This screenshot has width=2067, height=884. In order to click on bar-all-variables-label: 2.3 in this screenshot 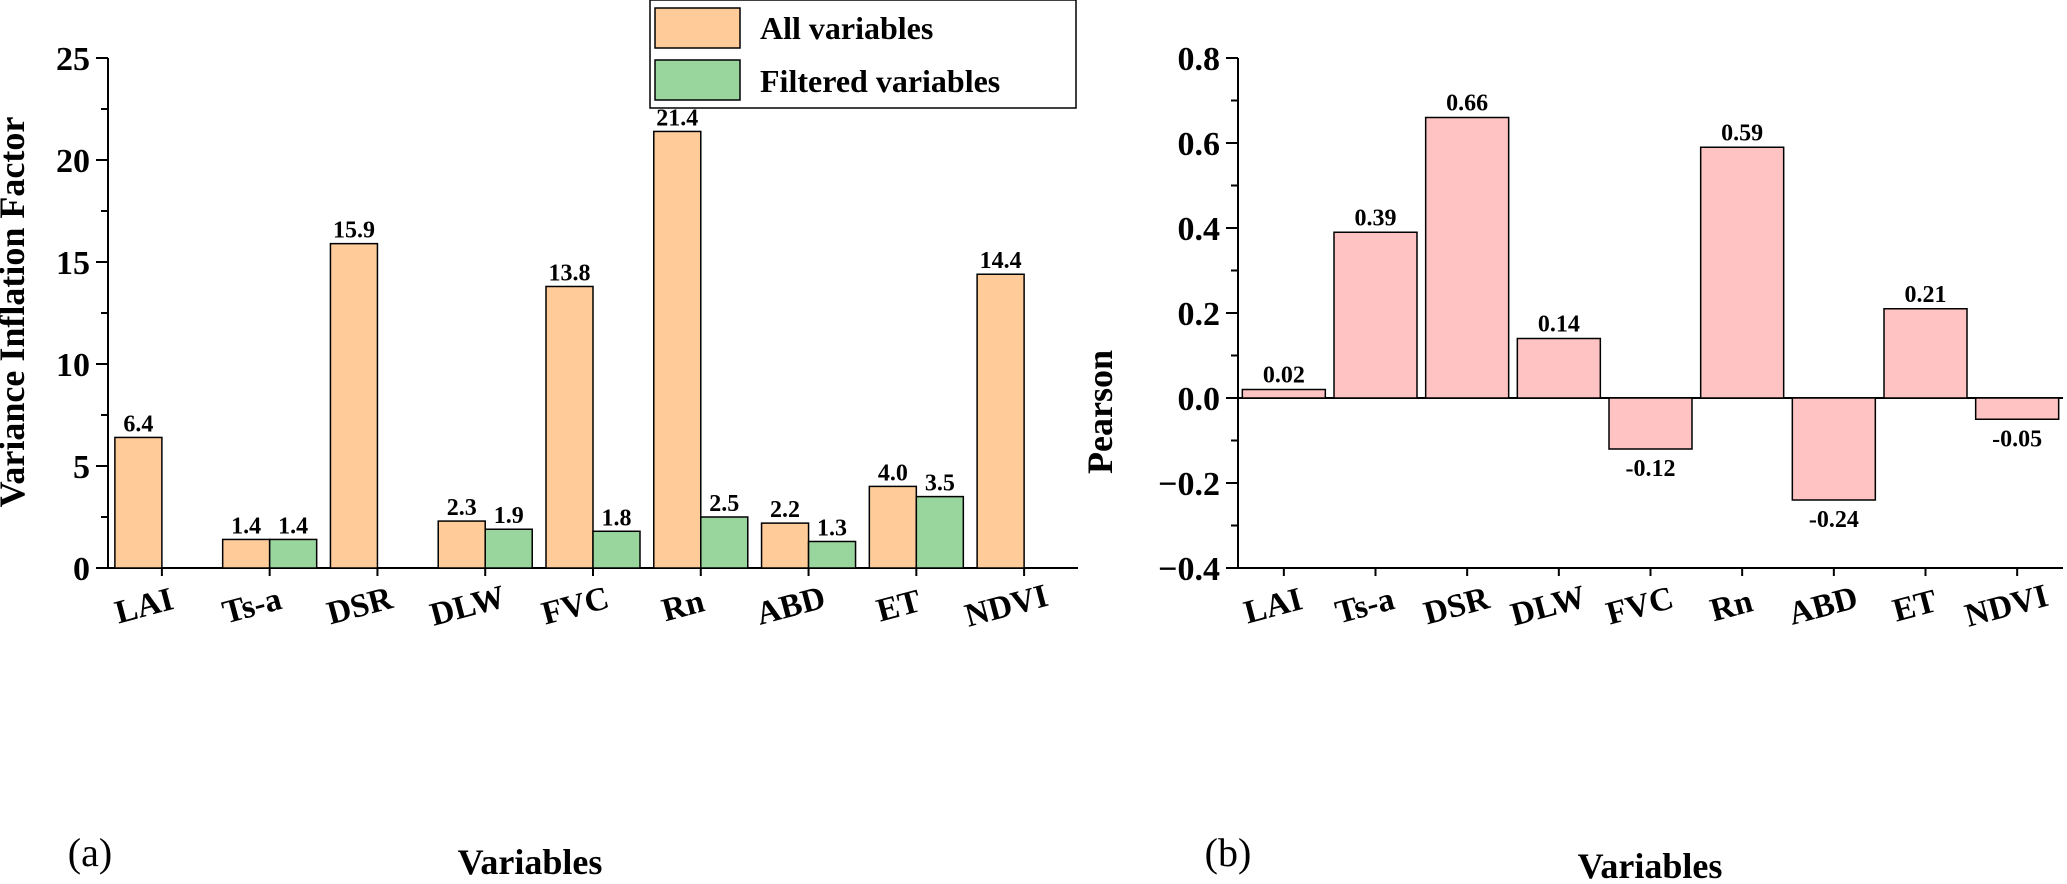, I will do `click(462, 508)`.